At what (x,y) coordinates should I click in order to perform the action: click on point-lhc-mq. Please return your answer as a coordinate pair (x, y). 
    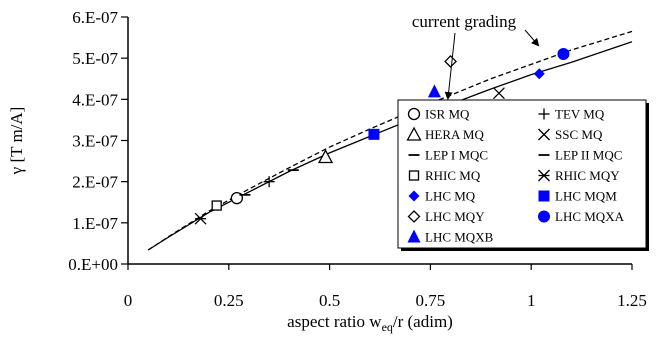
    Looking at the image, I should click on (539, 74).